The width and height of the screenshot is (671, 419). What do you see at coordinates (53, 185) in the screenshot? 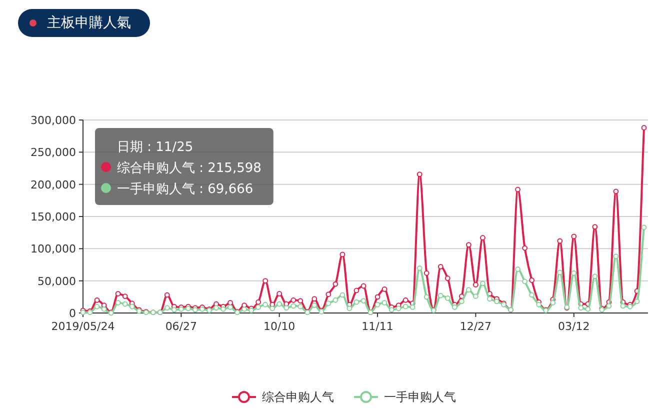
I see `y-tick-label: 200,000` at bounding box center [53, 185].